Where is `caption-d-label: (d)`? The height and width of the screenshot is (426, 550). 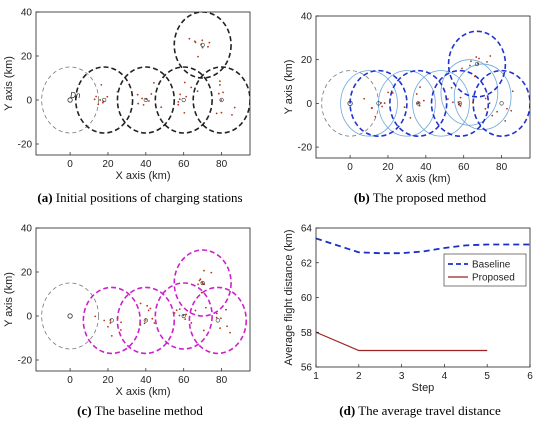
caption-d-label: (d) is located at coordinates (347, 410).